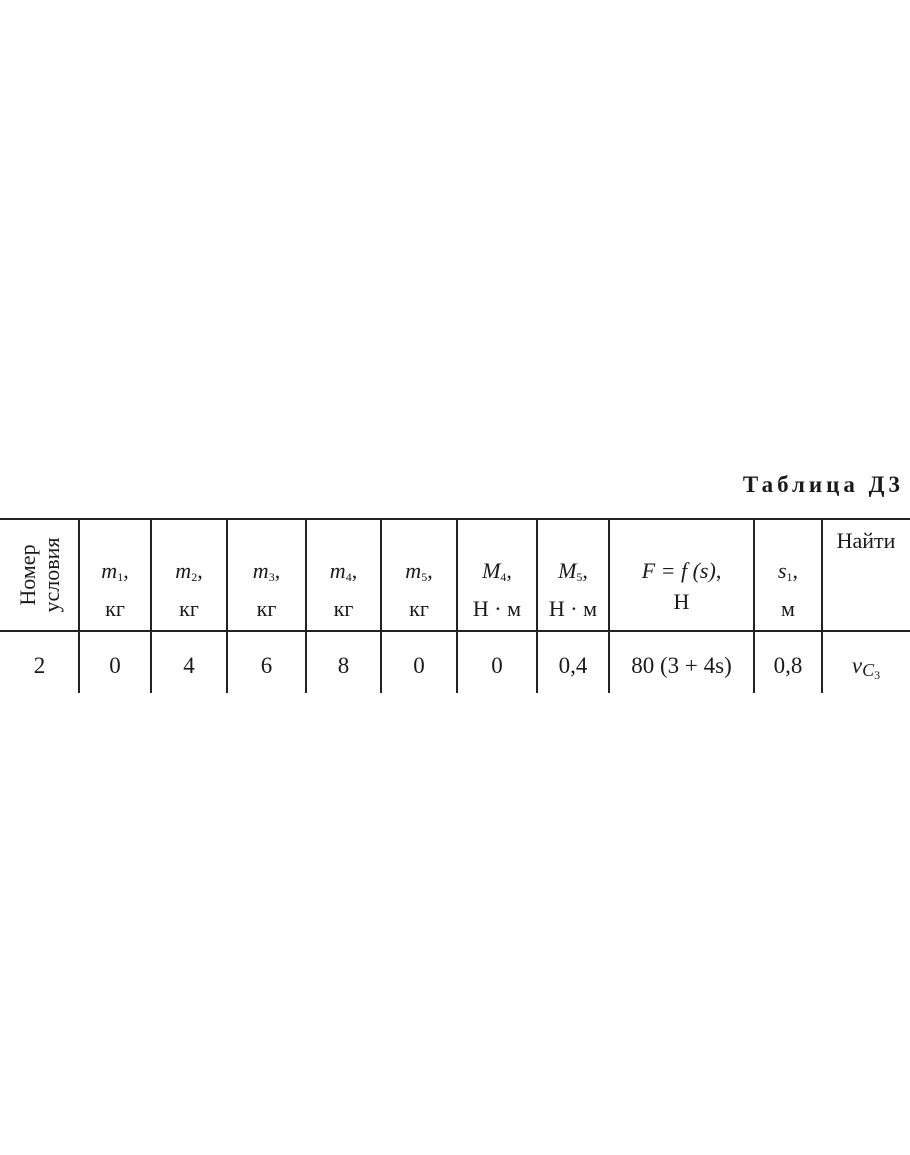 The image size is (910, 1155). What do you see at coordinates (266, 665) in the screenshot?
I see `table-cell: 6` at bounding box center [266, 665].